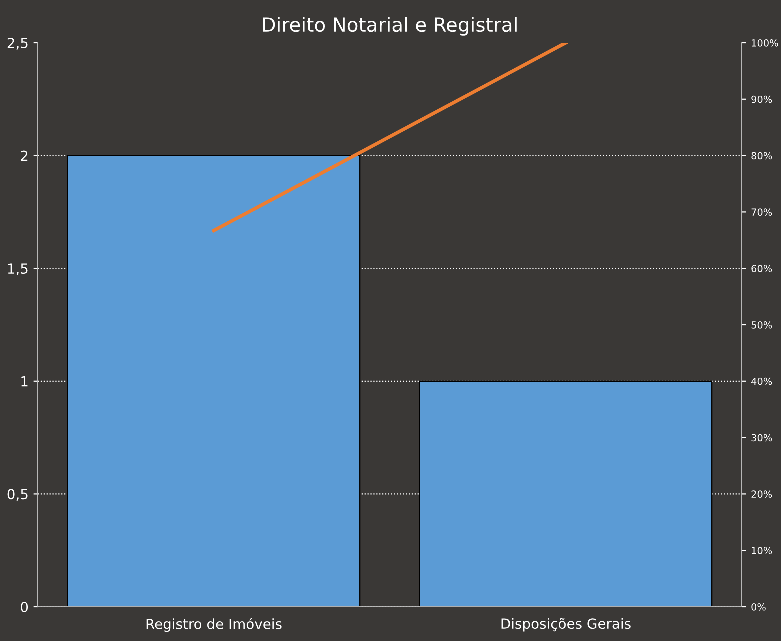 The width and height of the screenshot is (781, 641). I want to click on y-tick-label: 0,5, so click(18, 495).